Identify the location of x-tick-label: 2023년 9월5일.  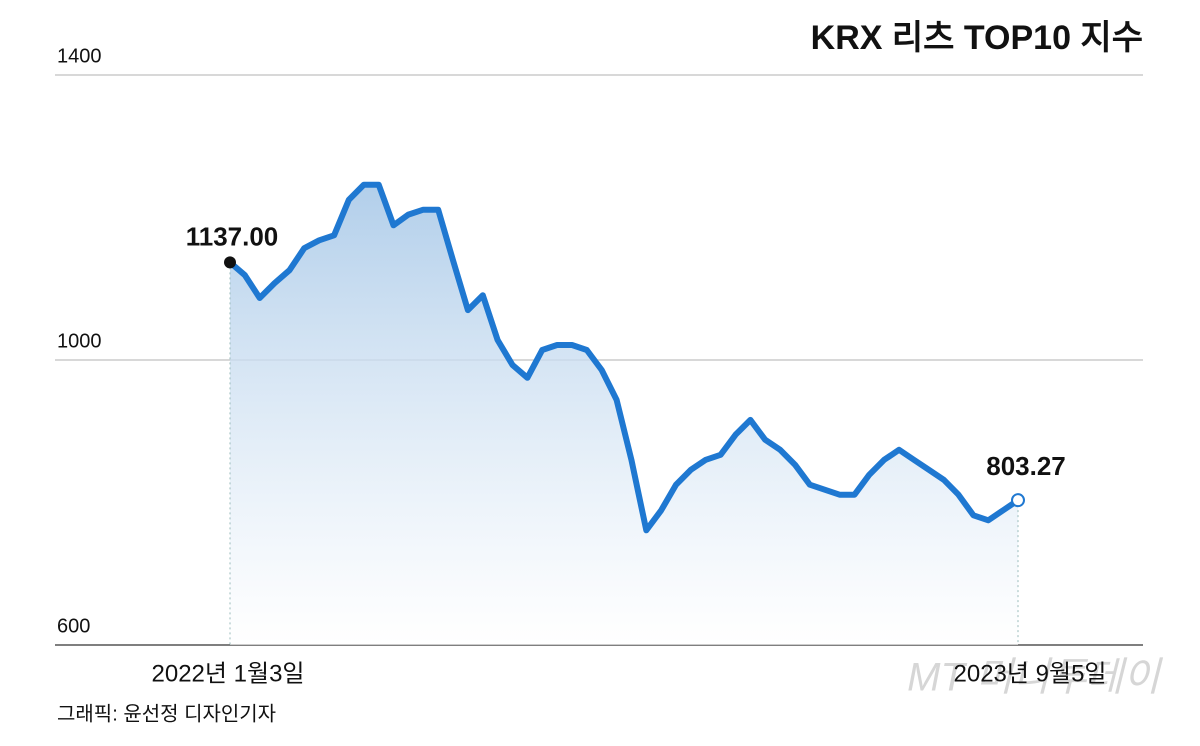
(1030, 673).